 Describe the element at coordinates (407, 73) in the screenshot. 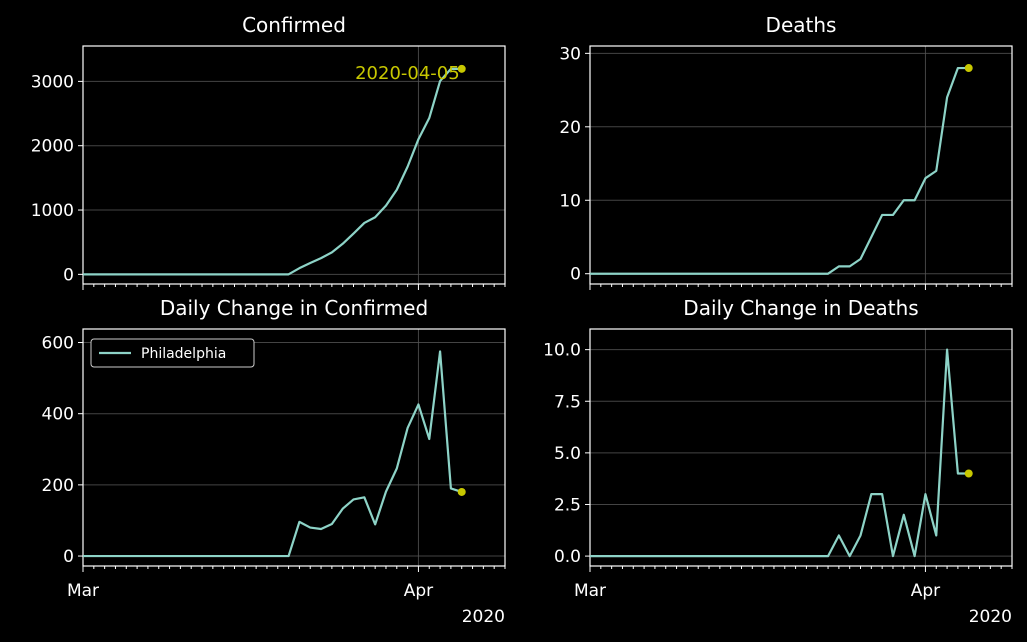

I see `panel-1-annotation: 2020-04-05` at that location.